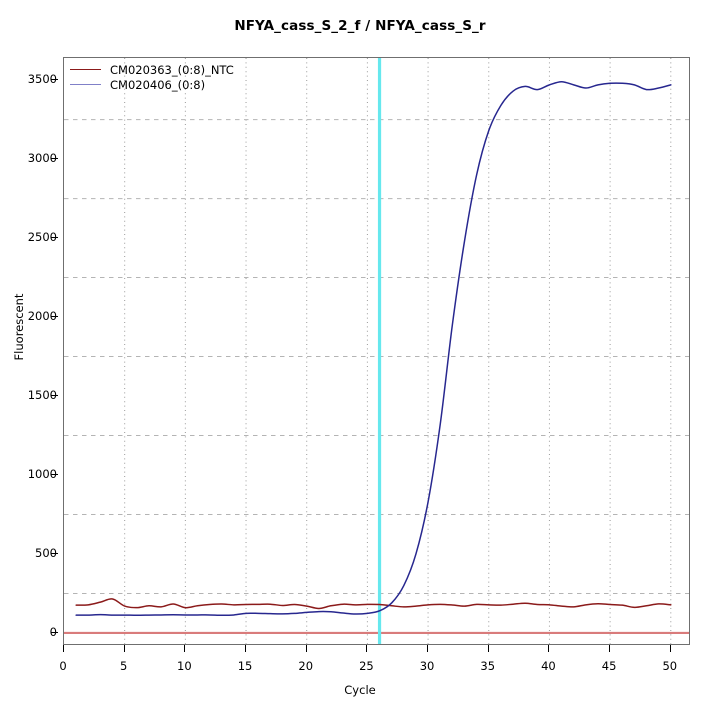 This screenshot has height=720, width=720. Describe the element at coordinates (85, 84) in the screenshot. I see `legend-swatch-sample` at that location.